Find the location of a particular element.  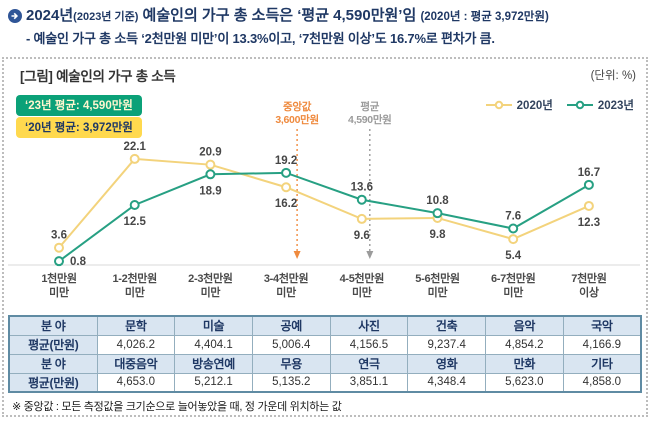

table-cell: 음악 is located at coordinates (524, 325).